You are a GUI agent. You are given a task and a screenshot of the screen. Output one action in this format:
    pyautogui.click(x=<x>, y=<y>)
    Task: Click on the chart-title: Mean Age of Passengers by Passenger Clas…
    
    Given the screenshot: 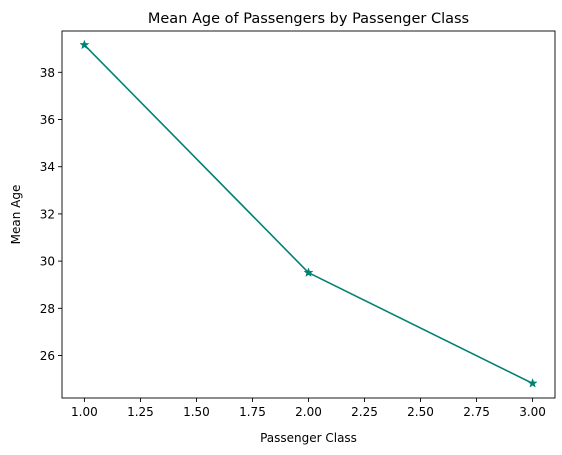 What is the action you would take?
    pyautogui.click(x=308, y=19)
    